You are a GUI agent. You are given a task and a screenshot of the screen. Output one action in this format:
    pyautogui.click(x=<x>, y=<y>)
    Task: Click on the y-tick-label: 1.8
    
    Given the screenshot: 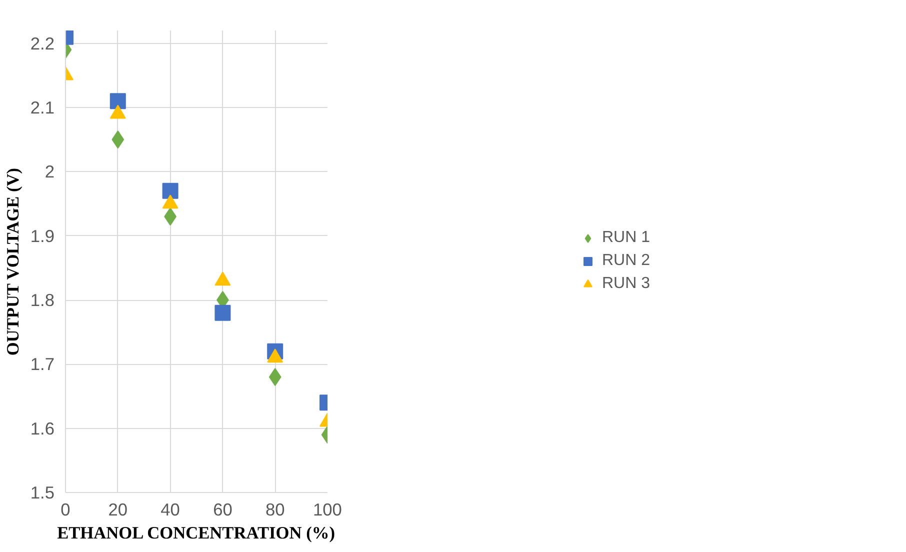 What is the action you would take?
    pyautogui.click(x=42, y=300)
    